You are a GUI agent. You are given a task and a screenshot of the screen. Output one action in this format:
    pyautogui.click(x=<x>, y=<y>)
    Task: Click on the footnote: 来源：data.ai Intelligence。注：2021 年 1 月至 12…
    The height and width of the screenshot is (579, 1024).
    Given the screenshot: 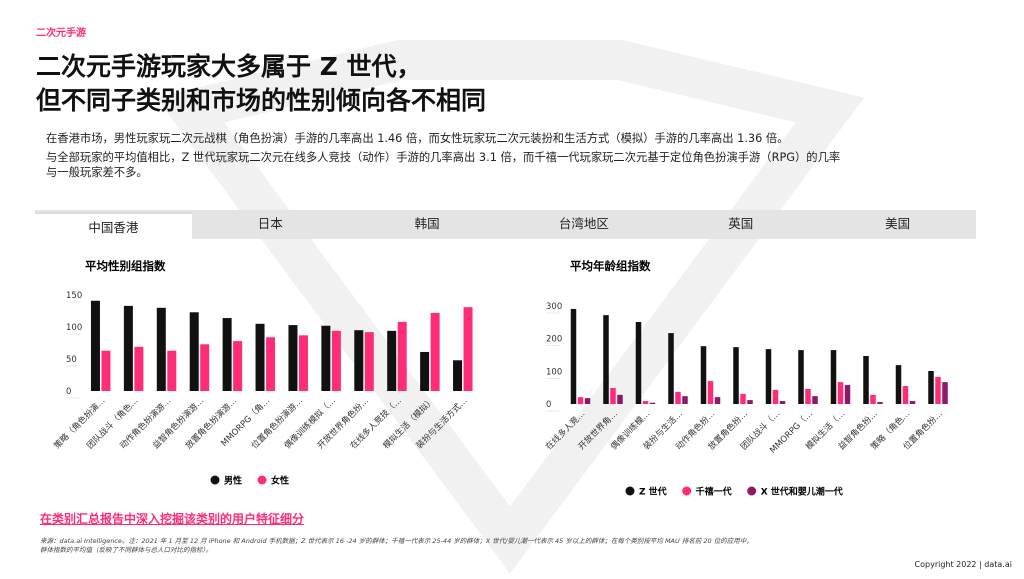 What is the action you would take?
    pyautogui.click(x=396, y=546)
    